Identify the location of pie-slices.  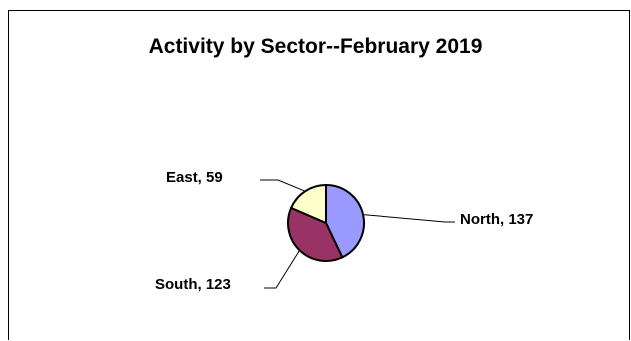
(326, 222).